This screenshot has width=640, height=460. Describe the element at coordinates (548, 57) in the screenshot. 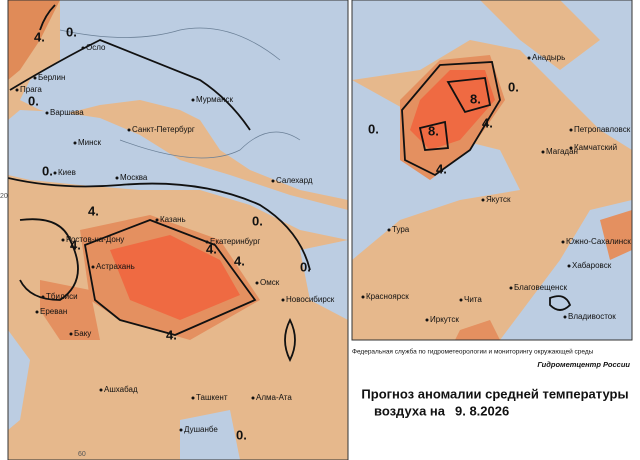

I see `city-label: Анадырь` at that location.